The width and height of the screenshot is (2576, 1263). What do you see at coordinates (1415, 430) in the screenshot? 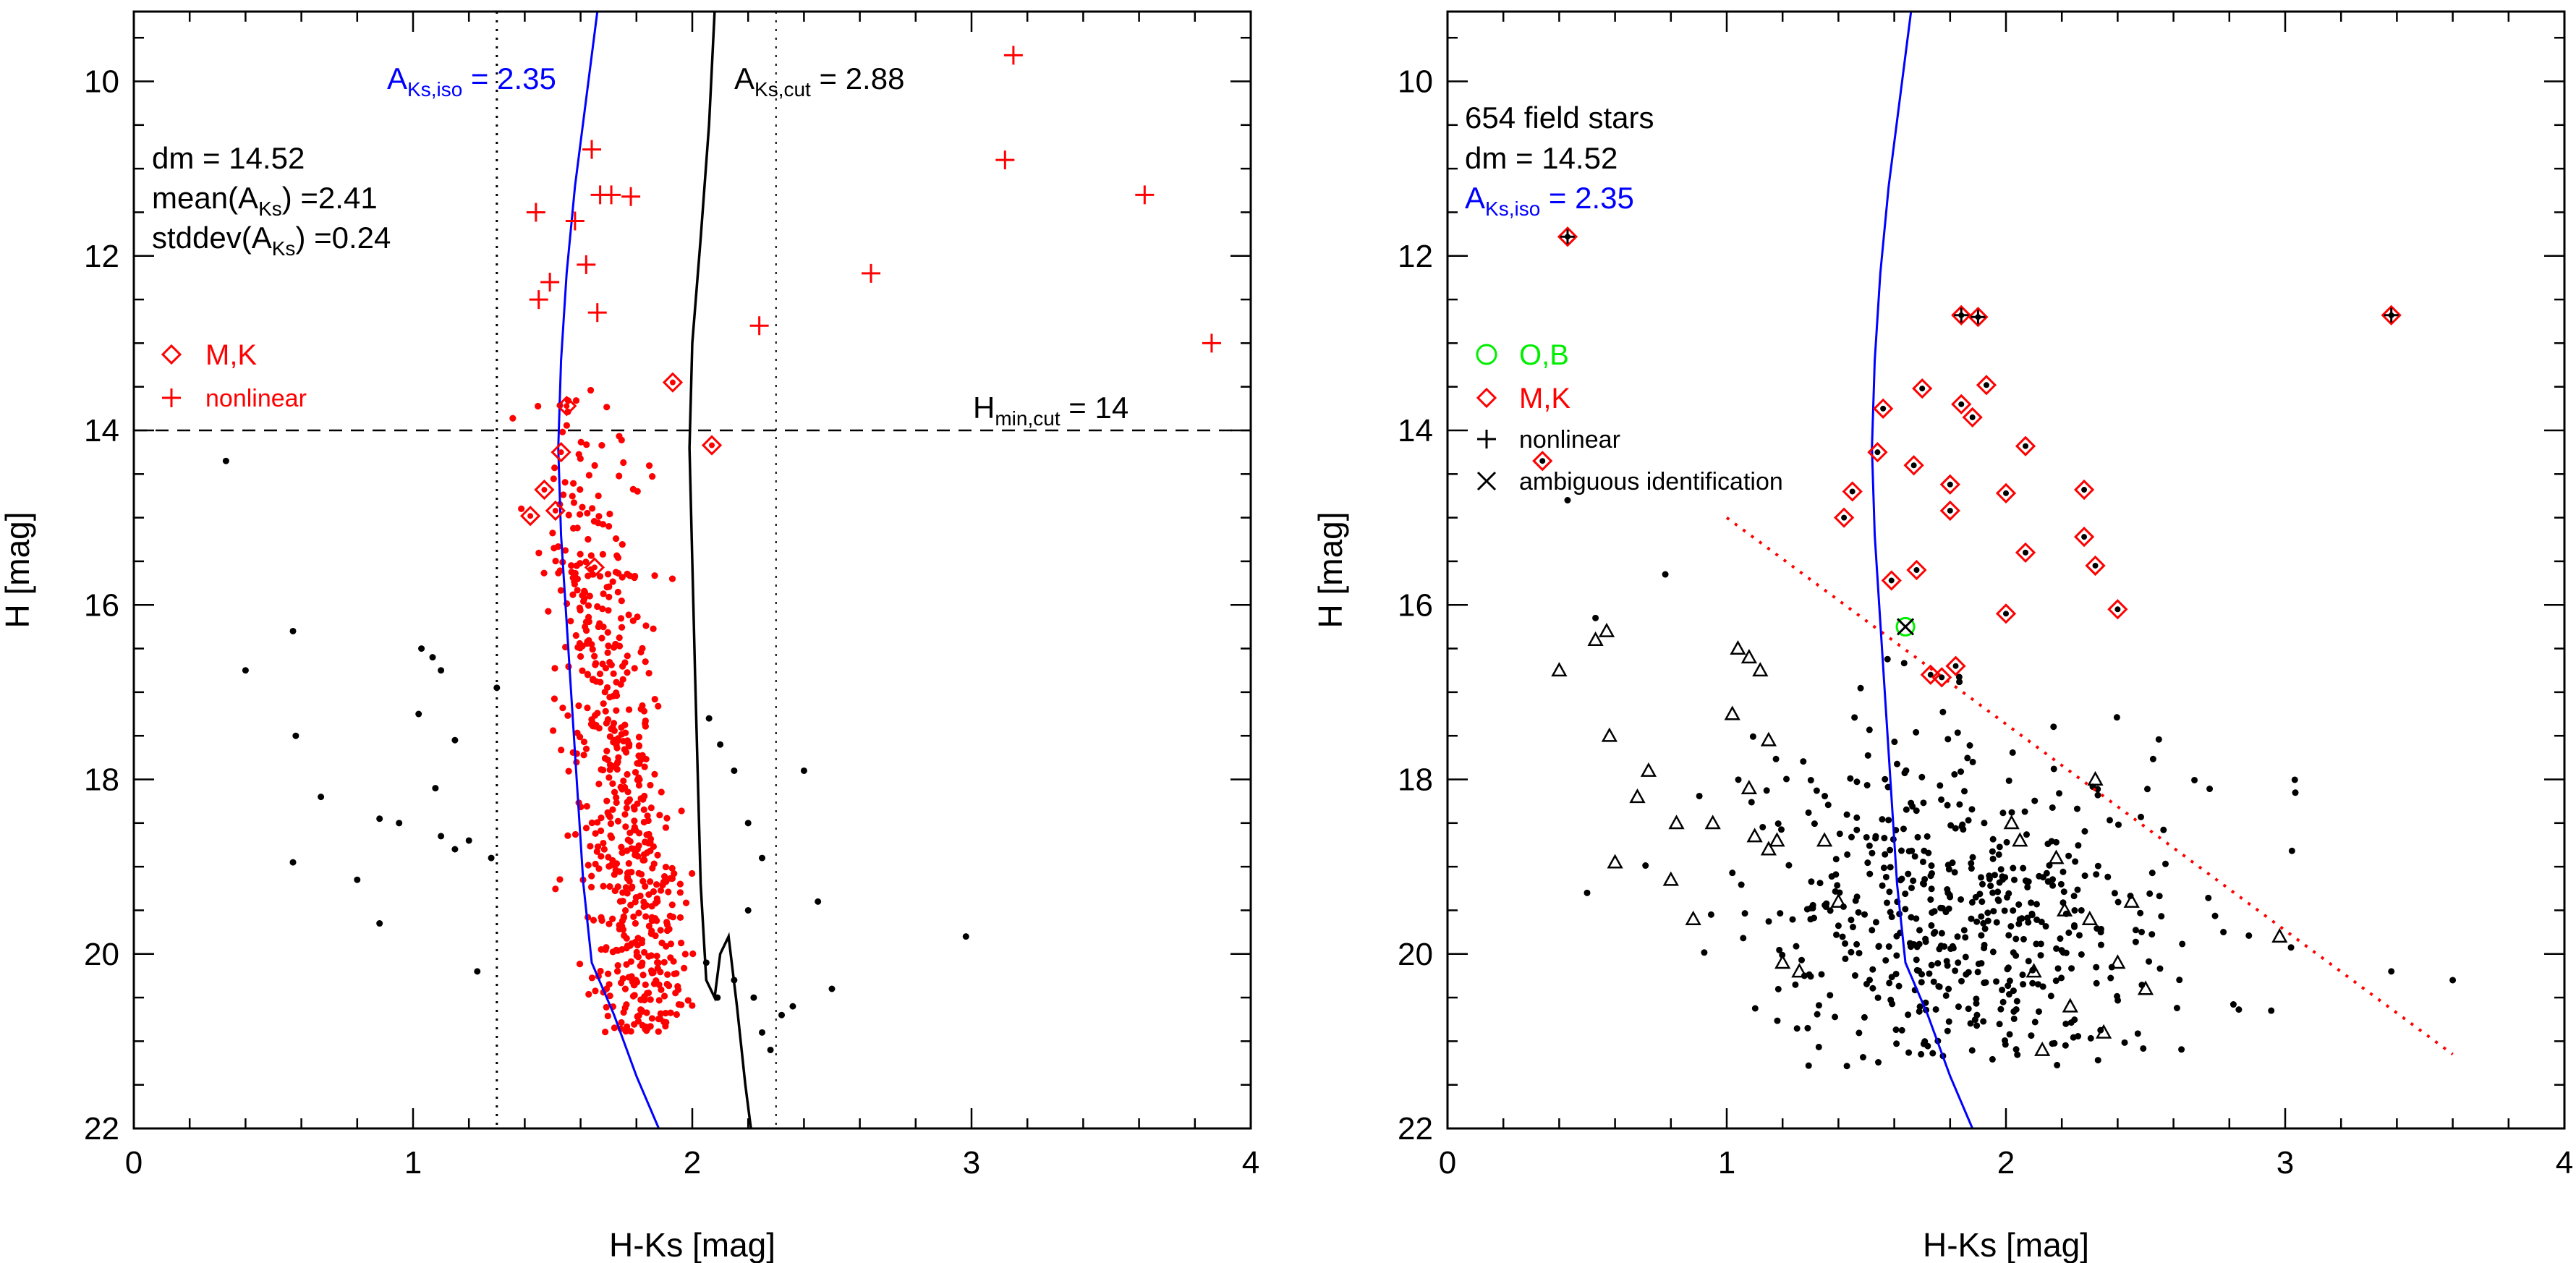
I see `right-y-tick-label: 14` at bounding box center [1415, 430].